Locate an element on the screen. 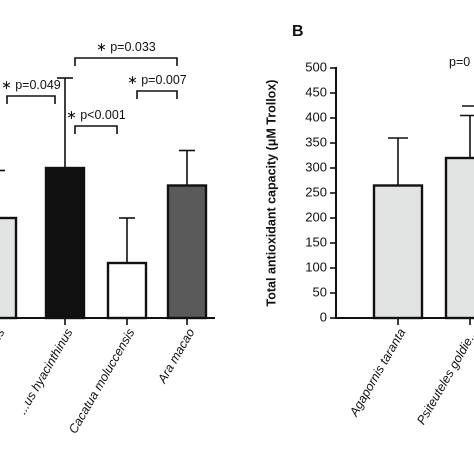 The image size is (474, 474). y-tick-label: 50 is located at coordinates (320, 291).